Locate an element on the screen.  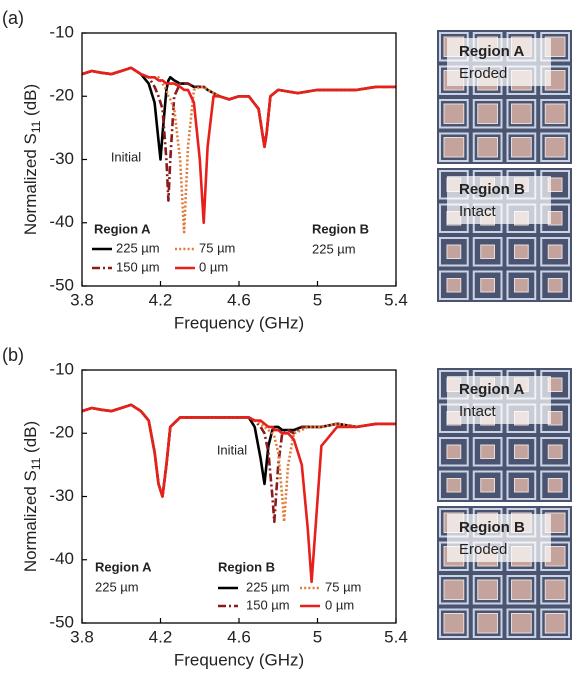
photo-label-title: Region A is located at coordinates (491, 389).